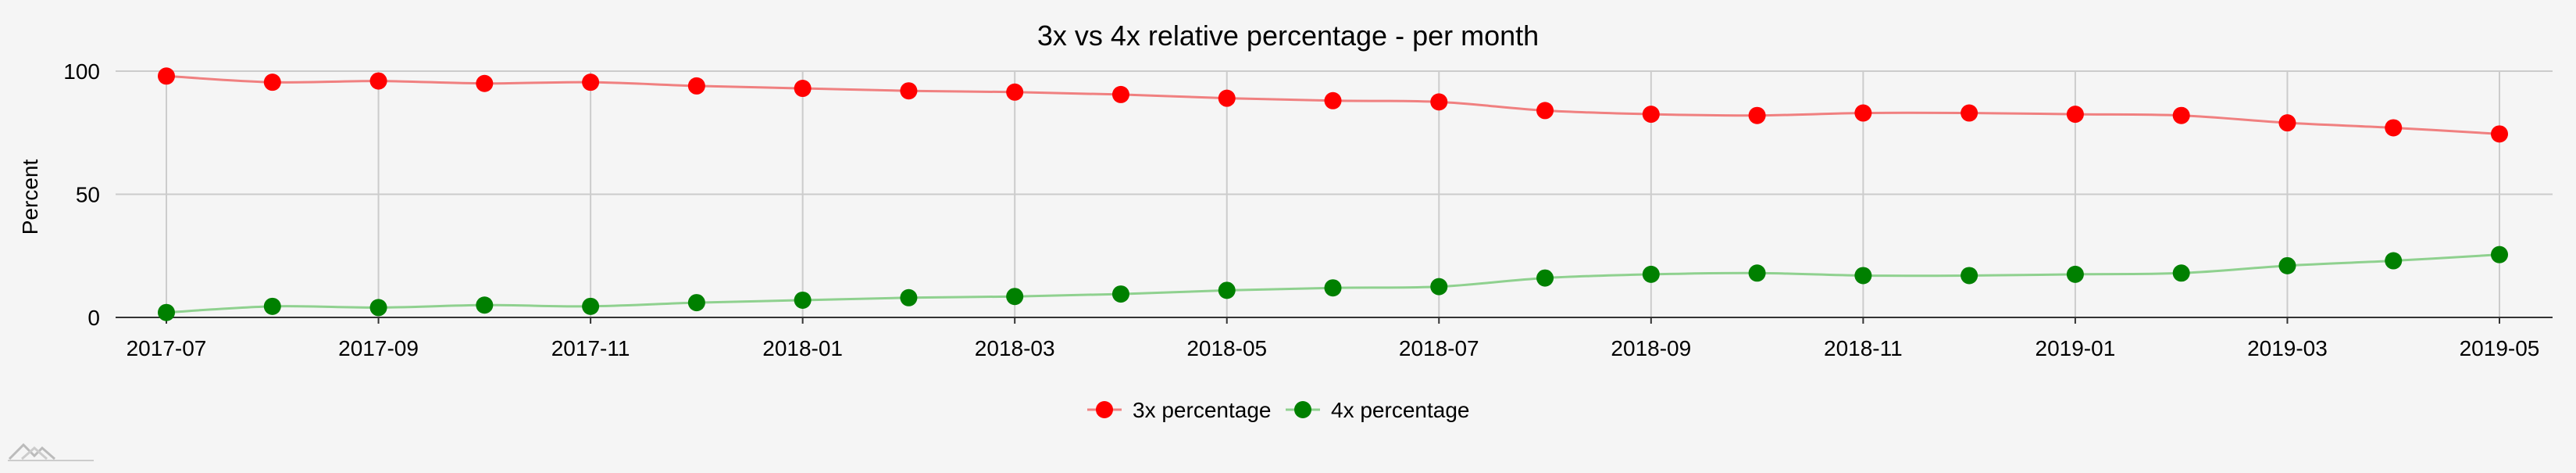 The height and width of the screenshot is (473, 2576). What do you see at coordinates (590, 348) in the screenshot?
I see `x-tick-label: 2017-11` at bounding box center [590, 348].